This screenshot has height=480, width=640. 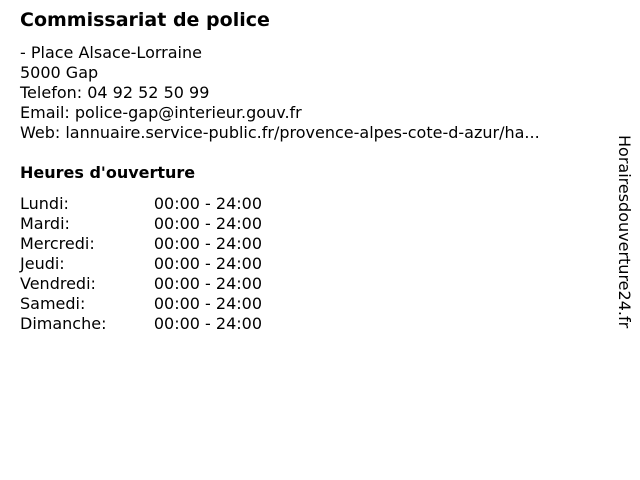 What do you see at coordinates (42, 263) in the screenshot?
I see `day: Jeudi:` at bounding box center [42, 263].